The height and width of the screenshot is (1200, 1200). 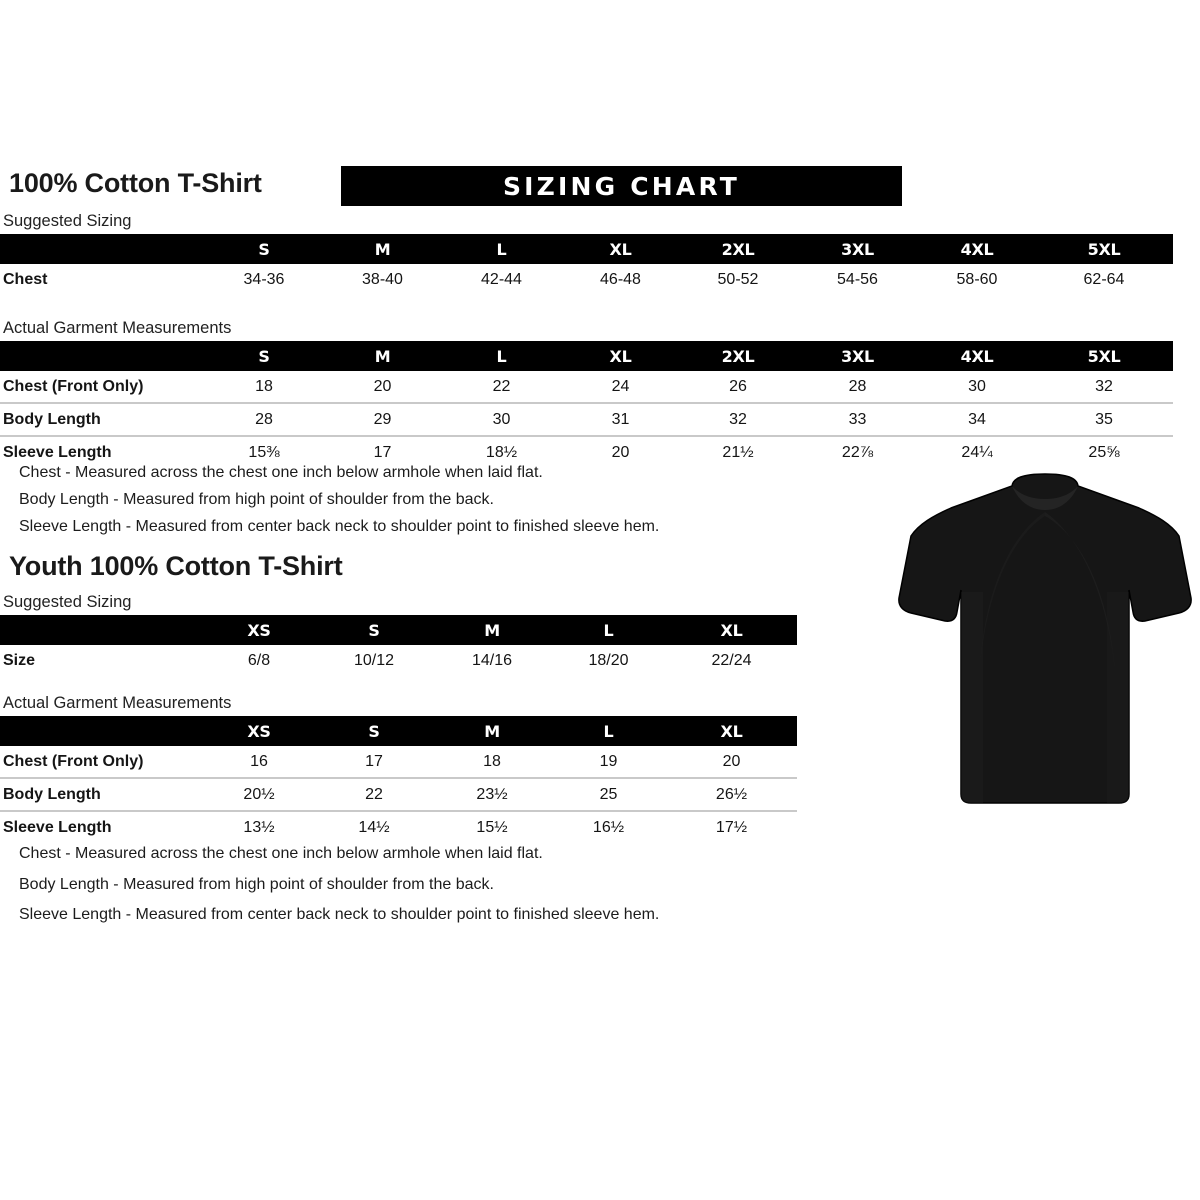 I want to click on cell-bodylength-s: 28, so click(x=264, y=419).